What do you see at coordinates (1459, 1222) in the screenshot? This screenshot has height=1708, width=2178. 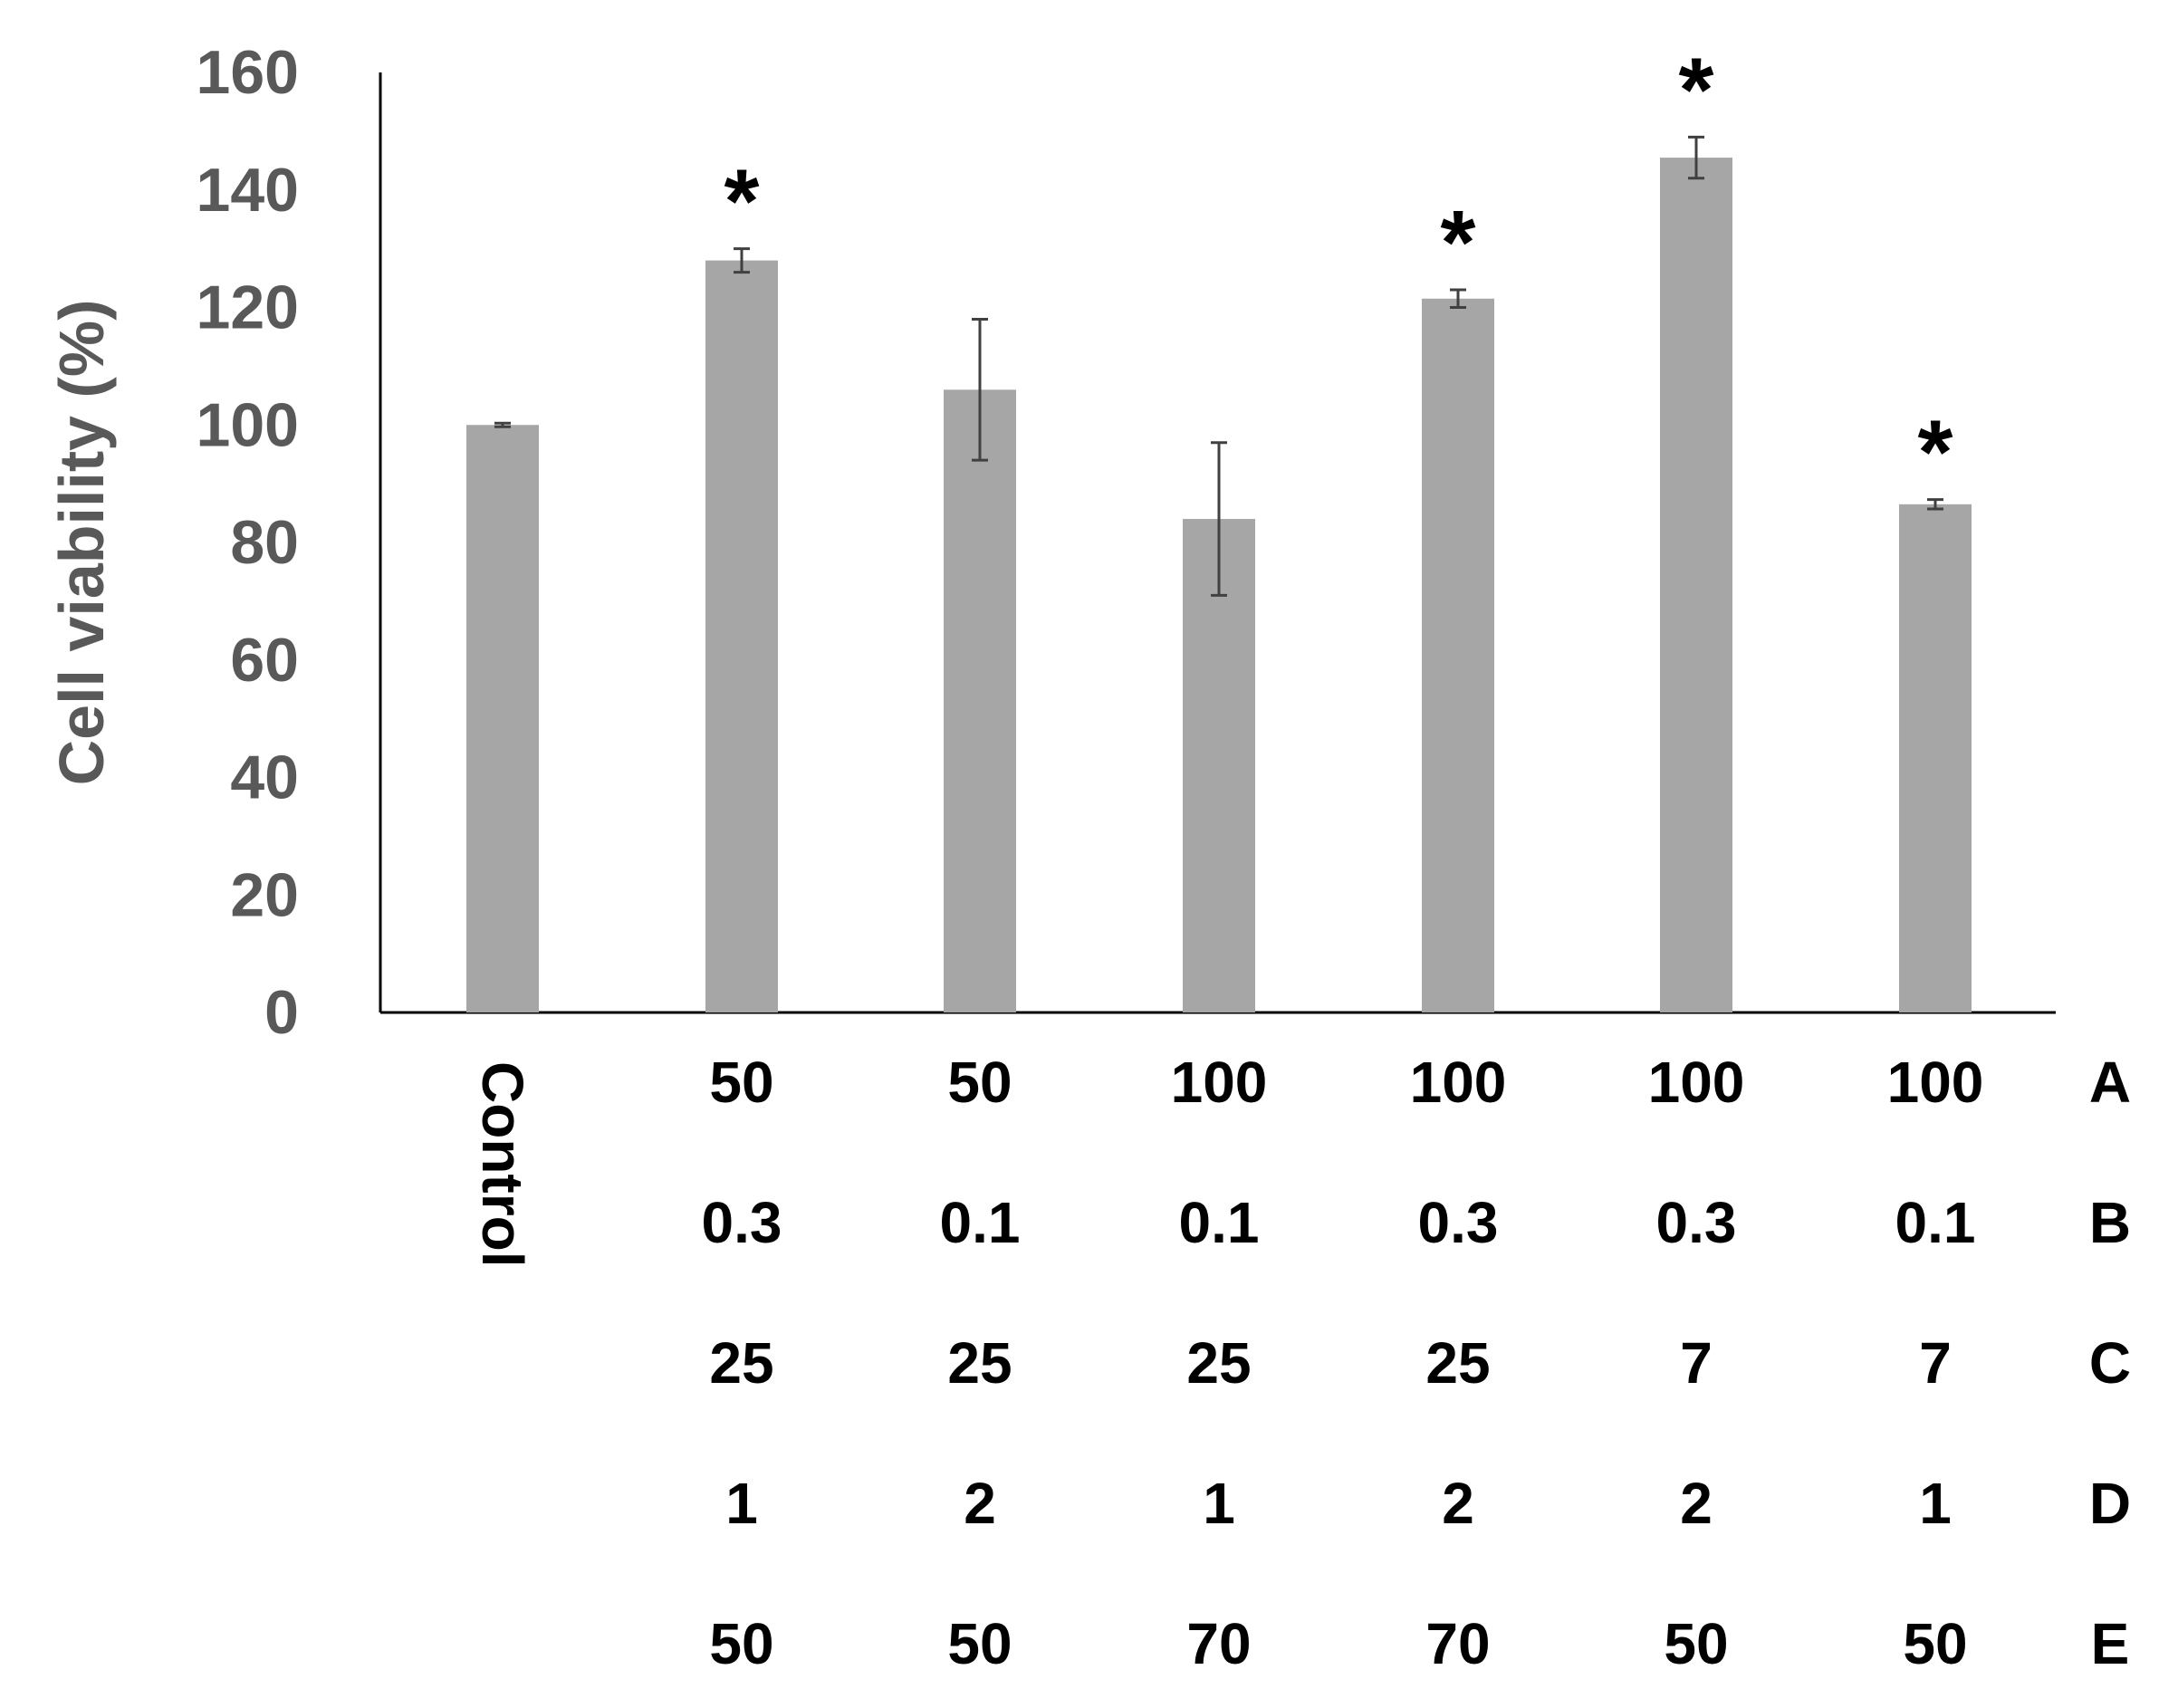 I see `factor-b-value-3: 0.3` at bounding box center [1459, 1222].